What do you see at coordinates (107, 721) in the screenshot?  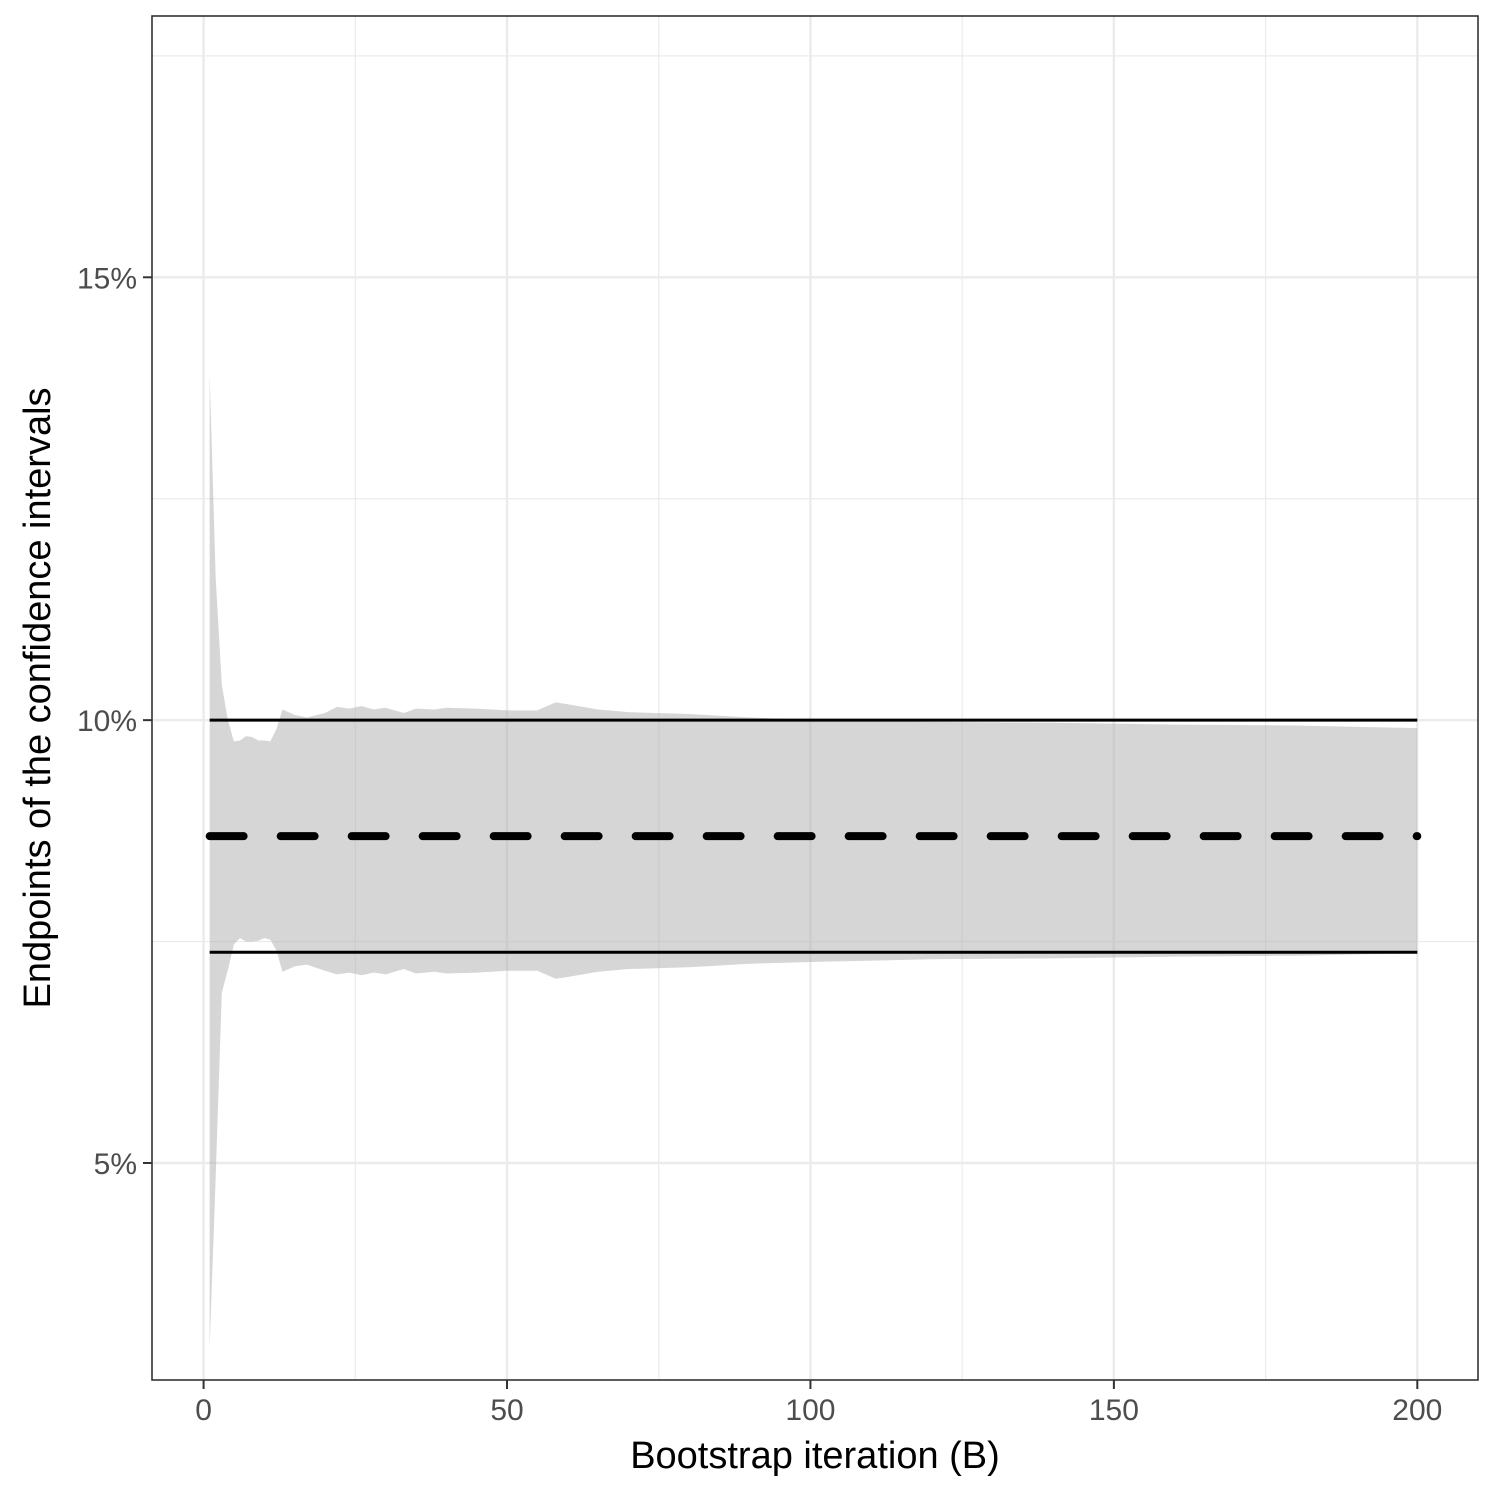 I see `y-tick-label: 10%` at bounding box center [107, 721].